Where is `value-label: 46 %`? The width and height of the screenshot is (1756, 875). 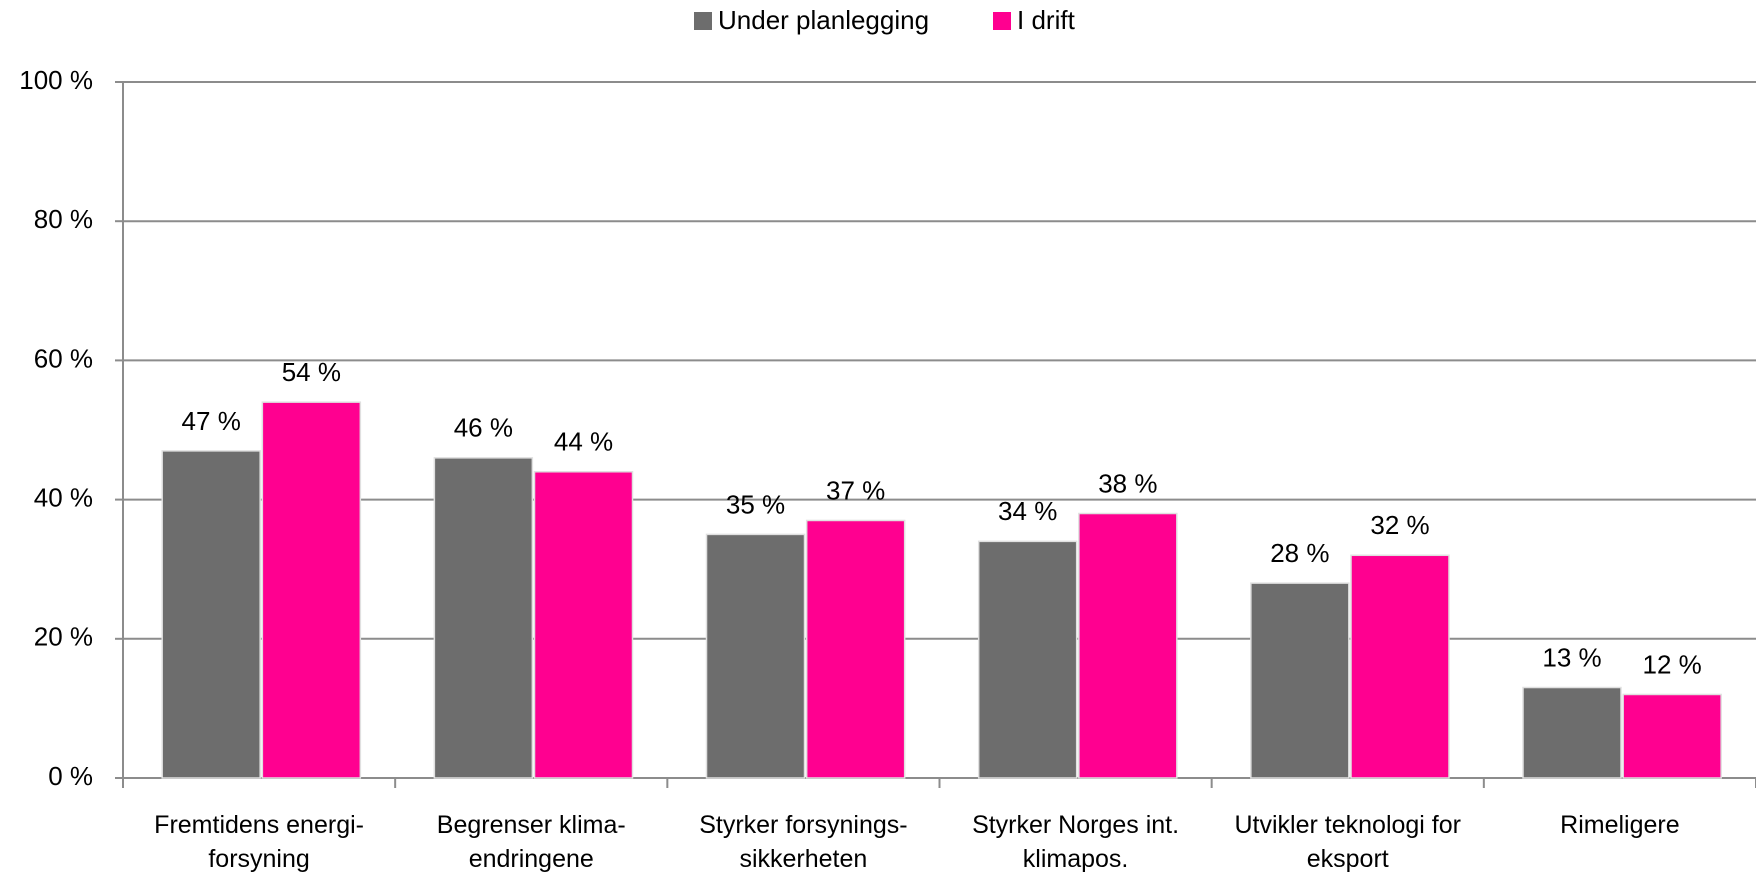 value-label: 46 % is located at coordinates (483, 428).